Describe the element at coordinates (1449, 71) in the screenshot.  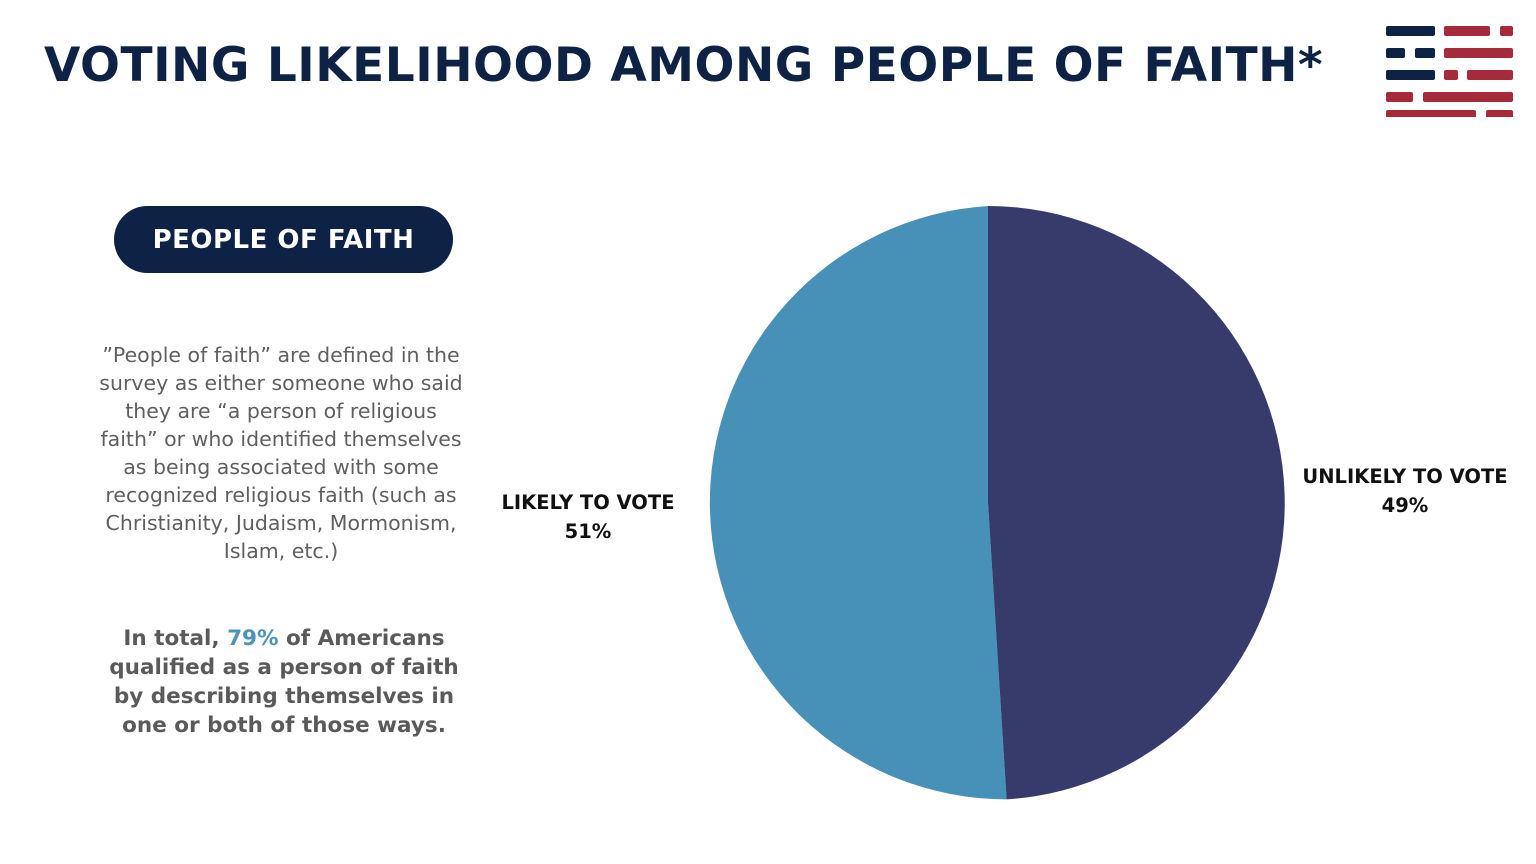
I see `striped-flag-logo-icon` at that location.